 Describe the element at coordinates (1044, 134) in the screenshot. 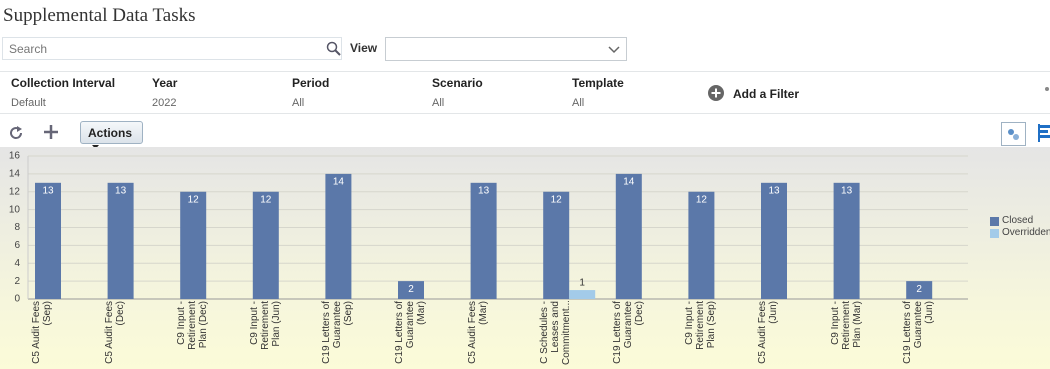

I see `list-view-toggle` at that location.